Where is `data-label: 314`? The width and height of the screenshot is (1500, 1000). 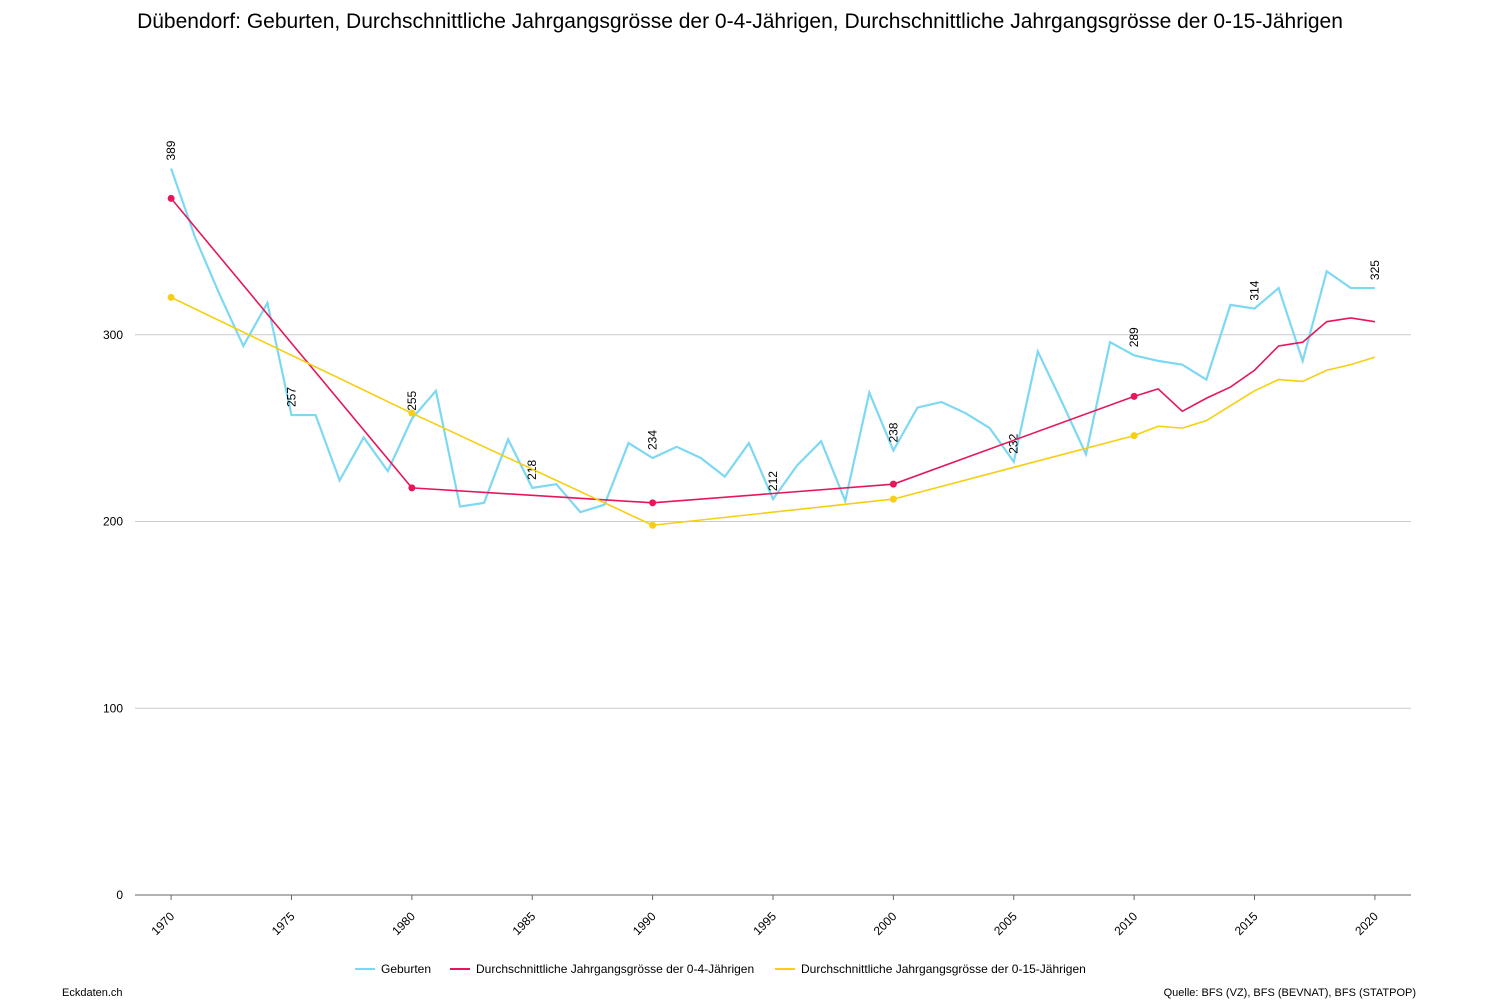
data-label: 314 is located at coordinates (1255, 290).